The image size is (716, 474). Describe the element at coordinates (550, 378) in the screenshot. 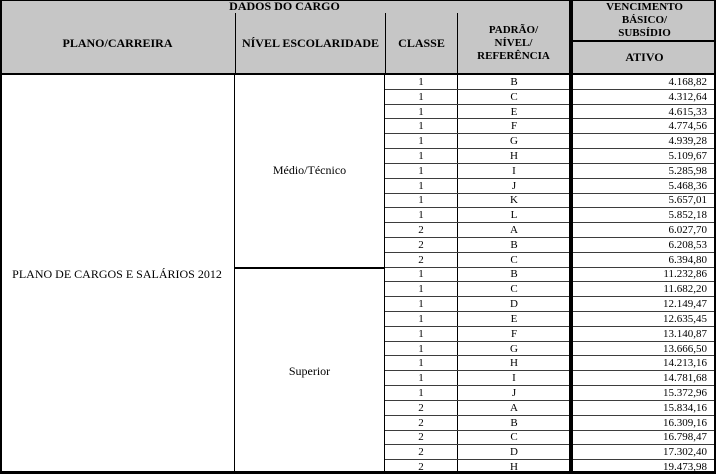

I see `table-row: 1 I 14.781,68` at that location.